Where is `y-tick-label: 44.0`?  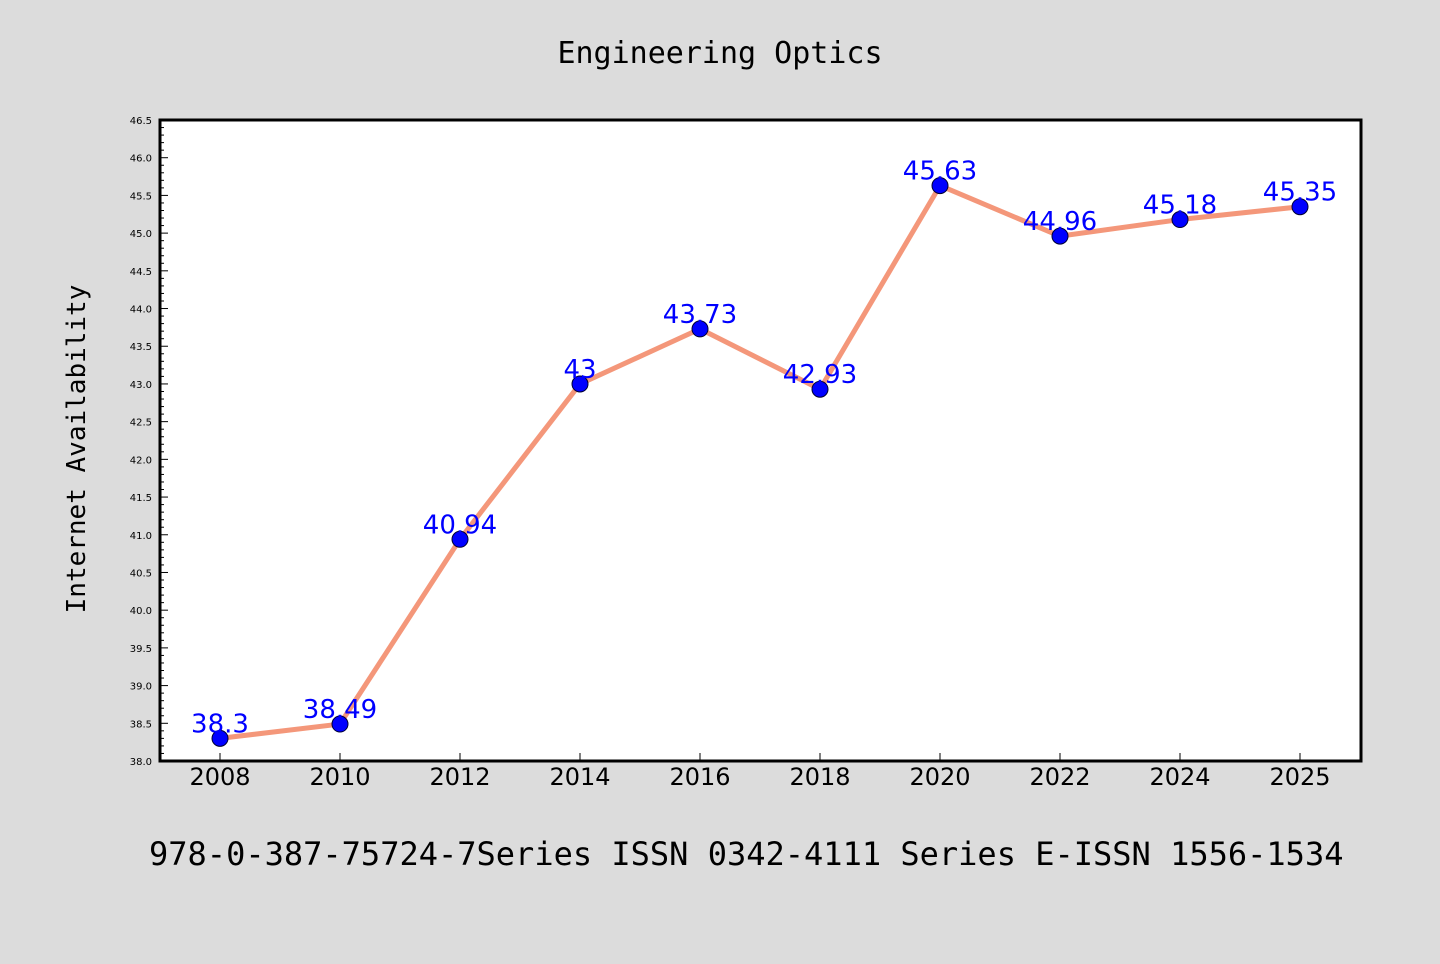
y-tick-label: 44.0 is located at coordinates (141, 310).